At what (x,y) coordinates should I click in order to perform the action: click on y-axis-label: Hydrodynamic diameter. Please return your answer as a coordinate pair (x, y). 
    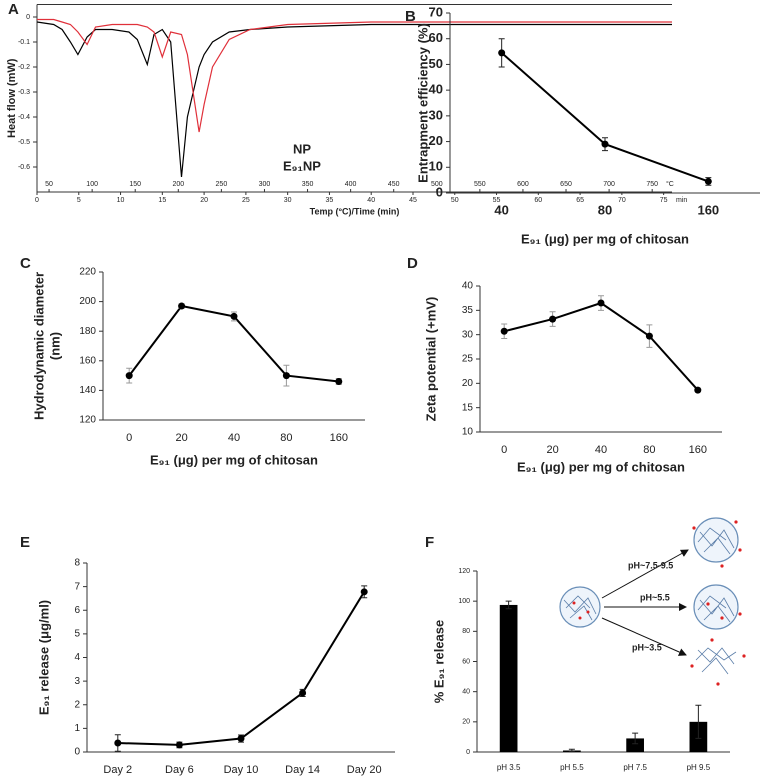
    Looking at the image, I should click on (38, 346).